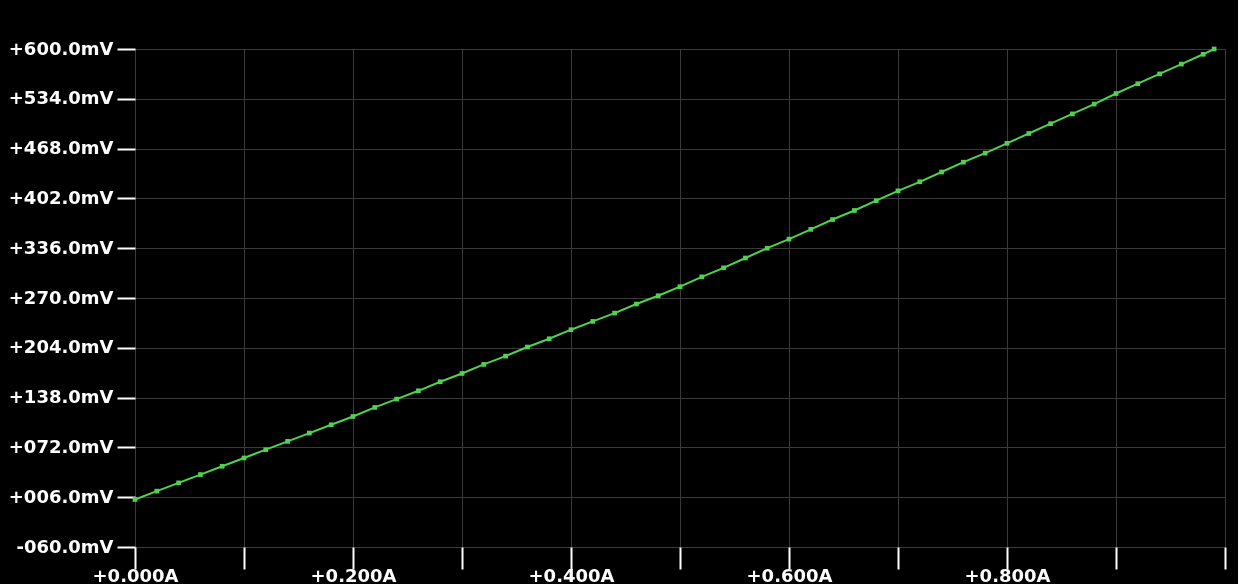 This screenshot has width=1252, height=584. What do you see at coordinates (61, 98) in the screenshot?
I see `y-tick-label: +534.0mV` at bounding box center [61, 98].